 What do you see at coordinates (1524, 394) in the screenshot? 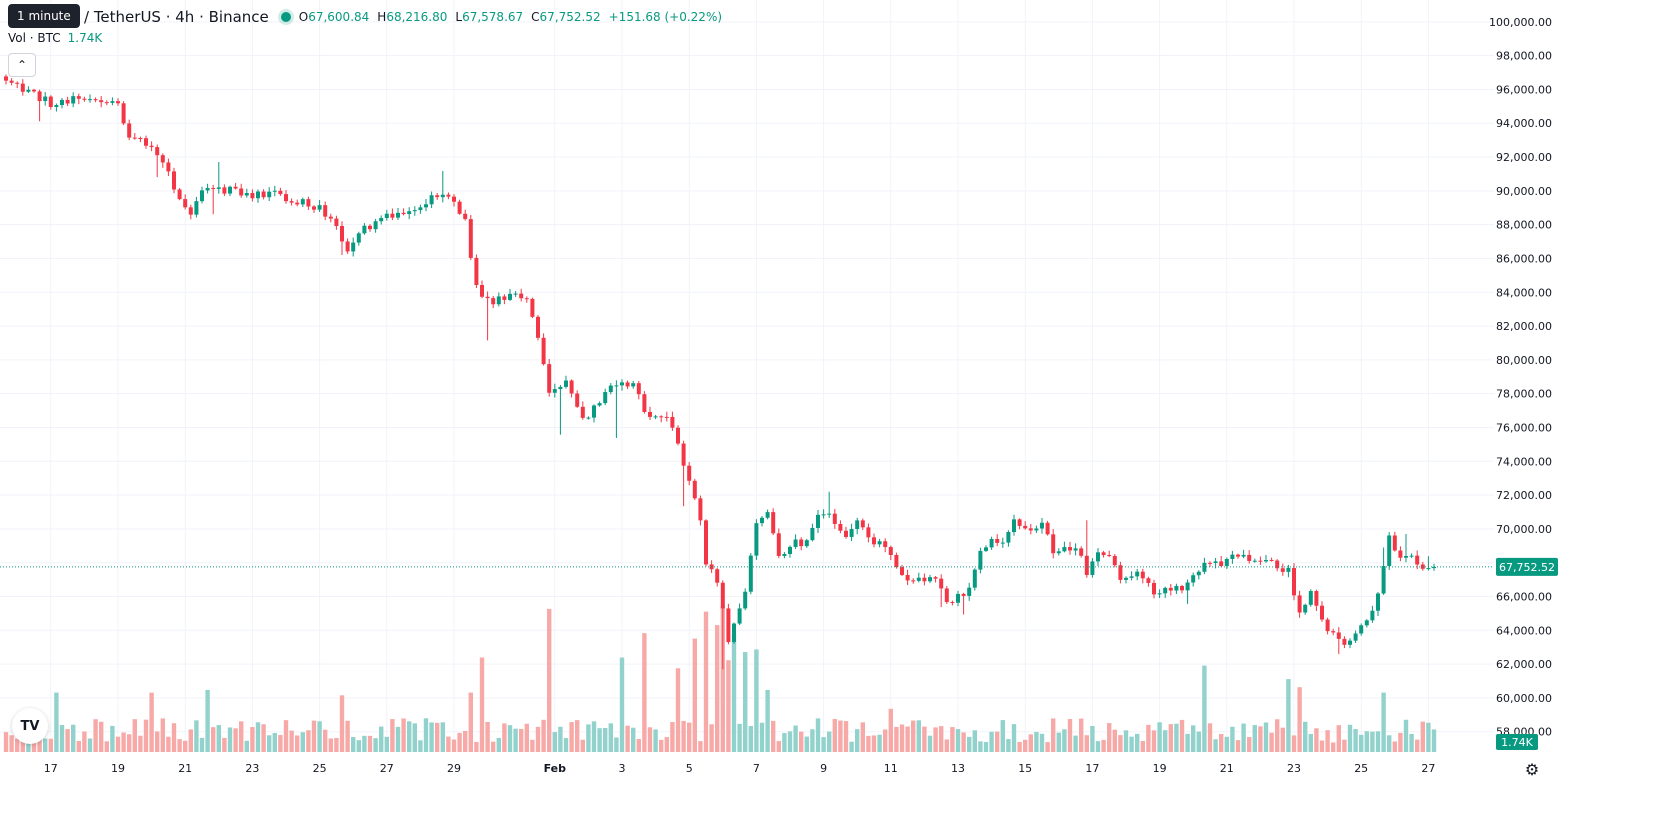
I see `price-tick-label: 78,000.00` at bounding box center [1524, 394].